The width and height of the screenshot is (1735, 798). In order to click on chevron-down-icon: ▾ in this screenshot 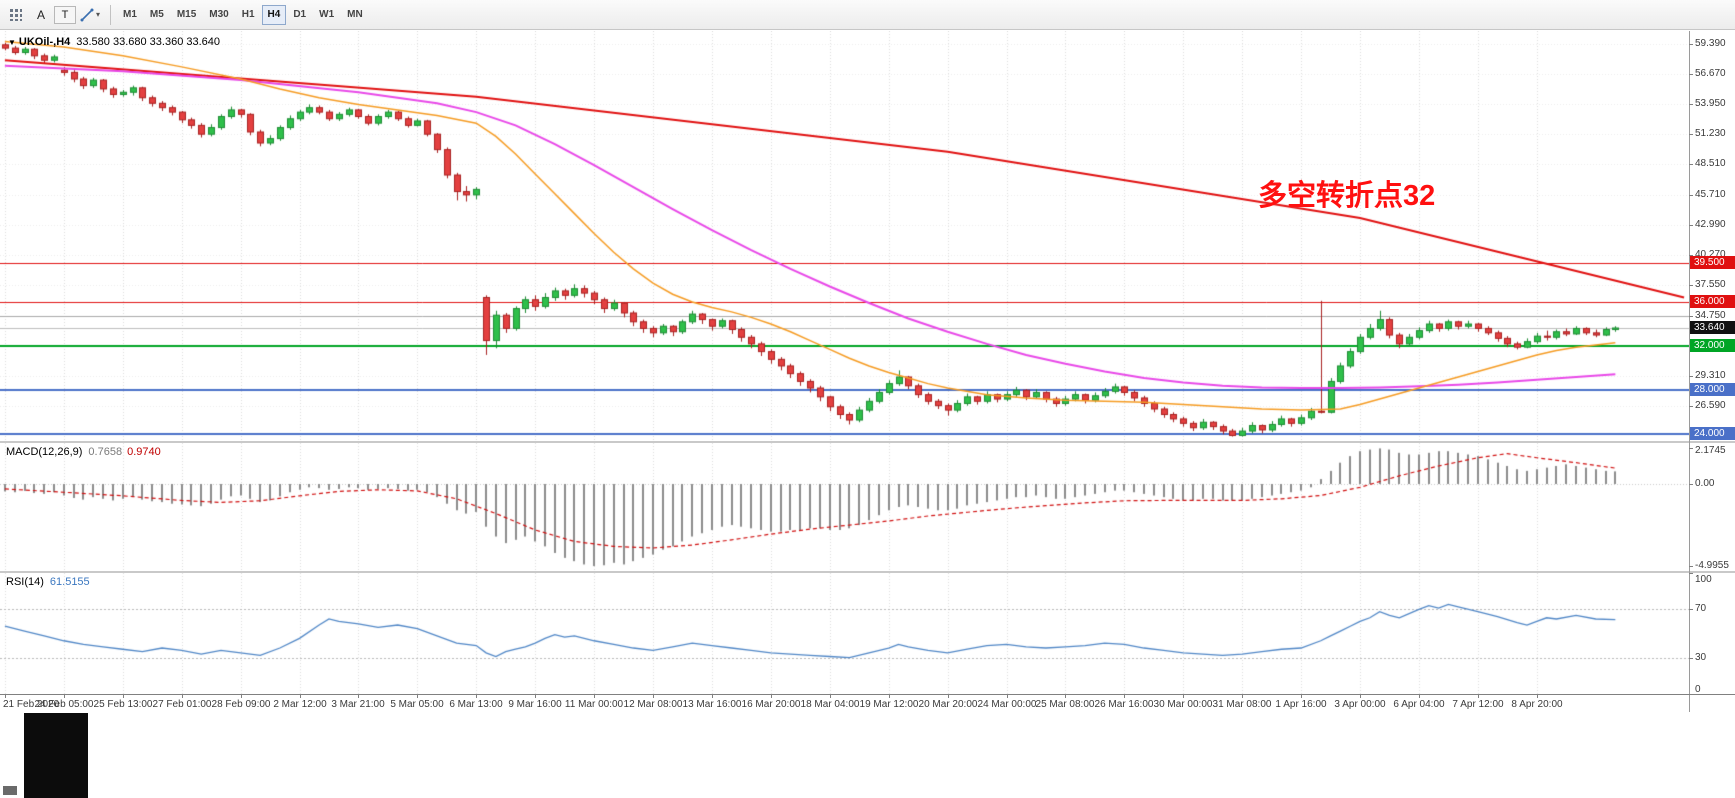, I will do `click(98, 14)`.